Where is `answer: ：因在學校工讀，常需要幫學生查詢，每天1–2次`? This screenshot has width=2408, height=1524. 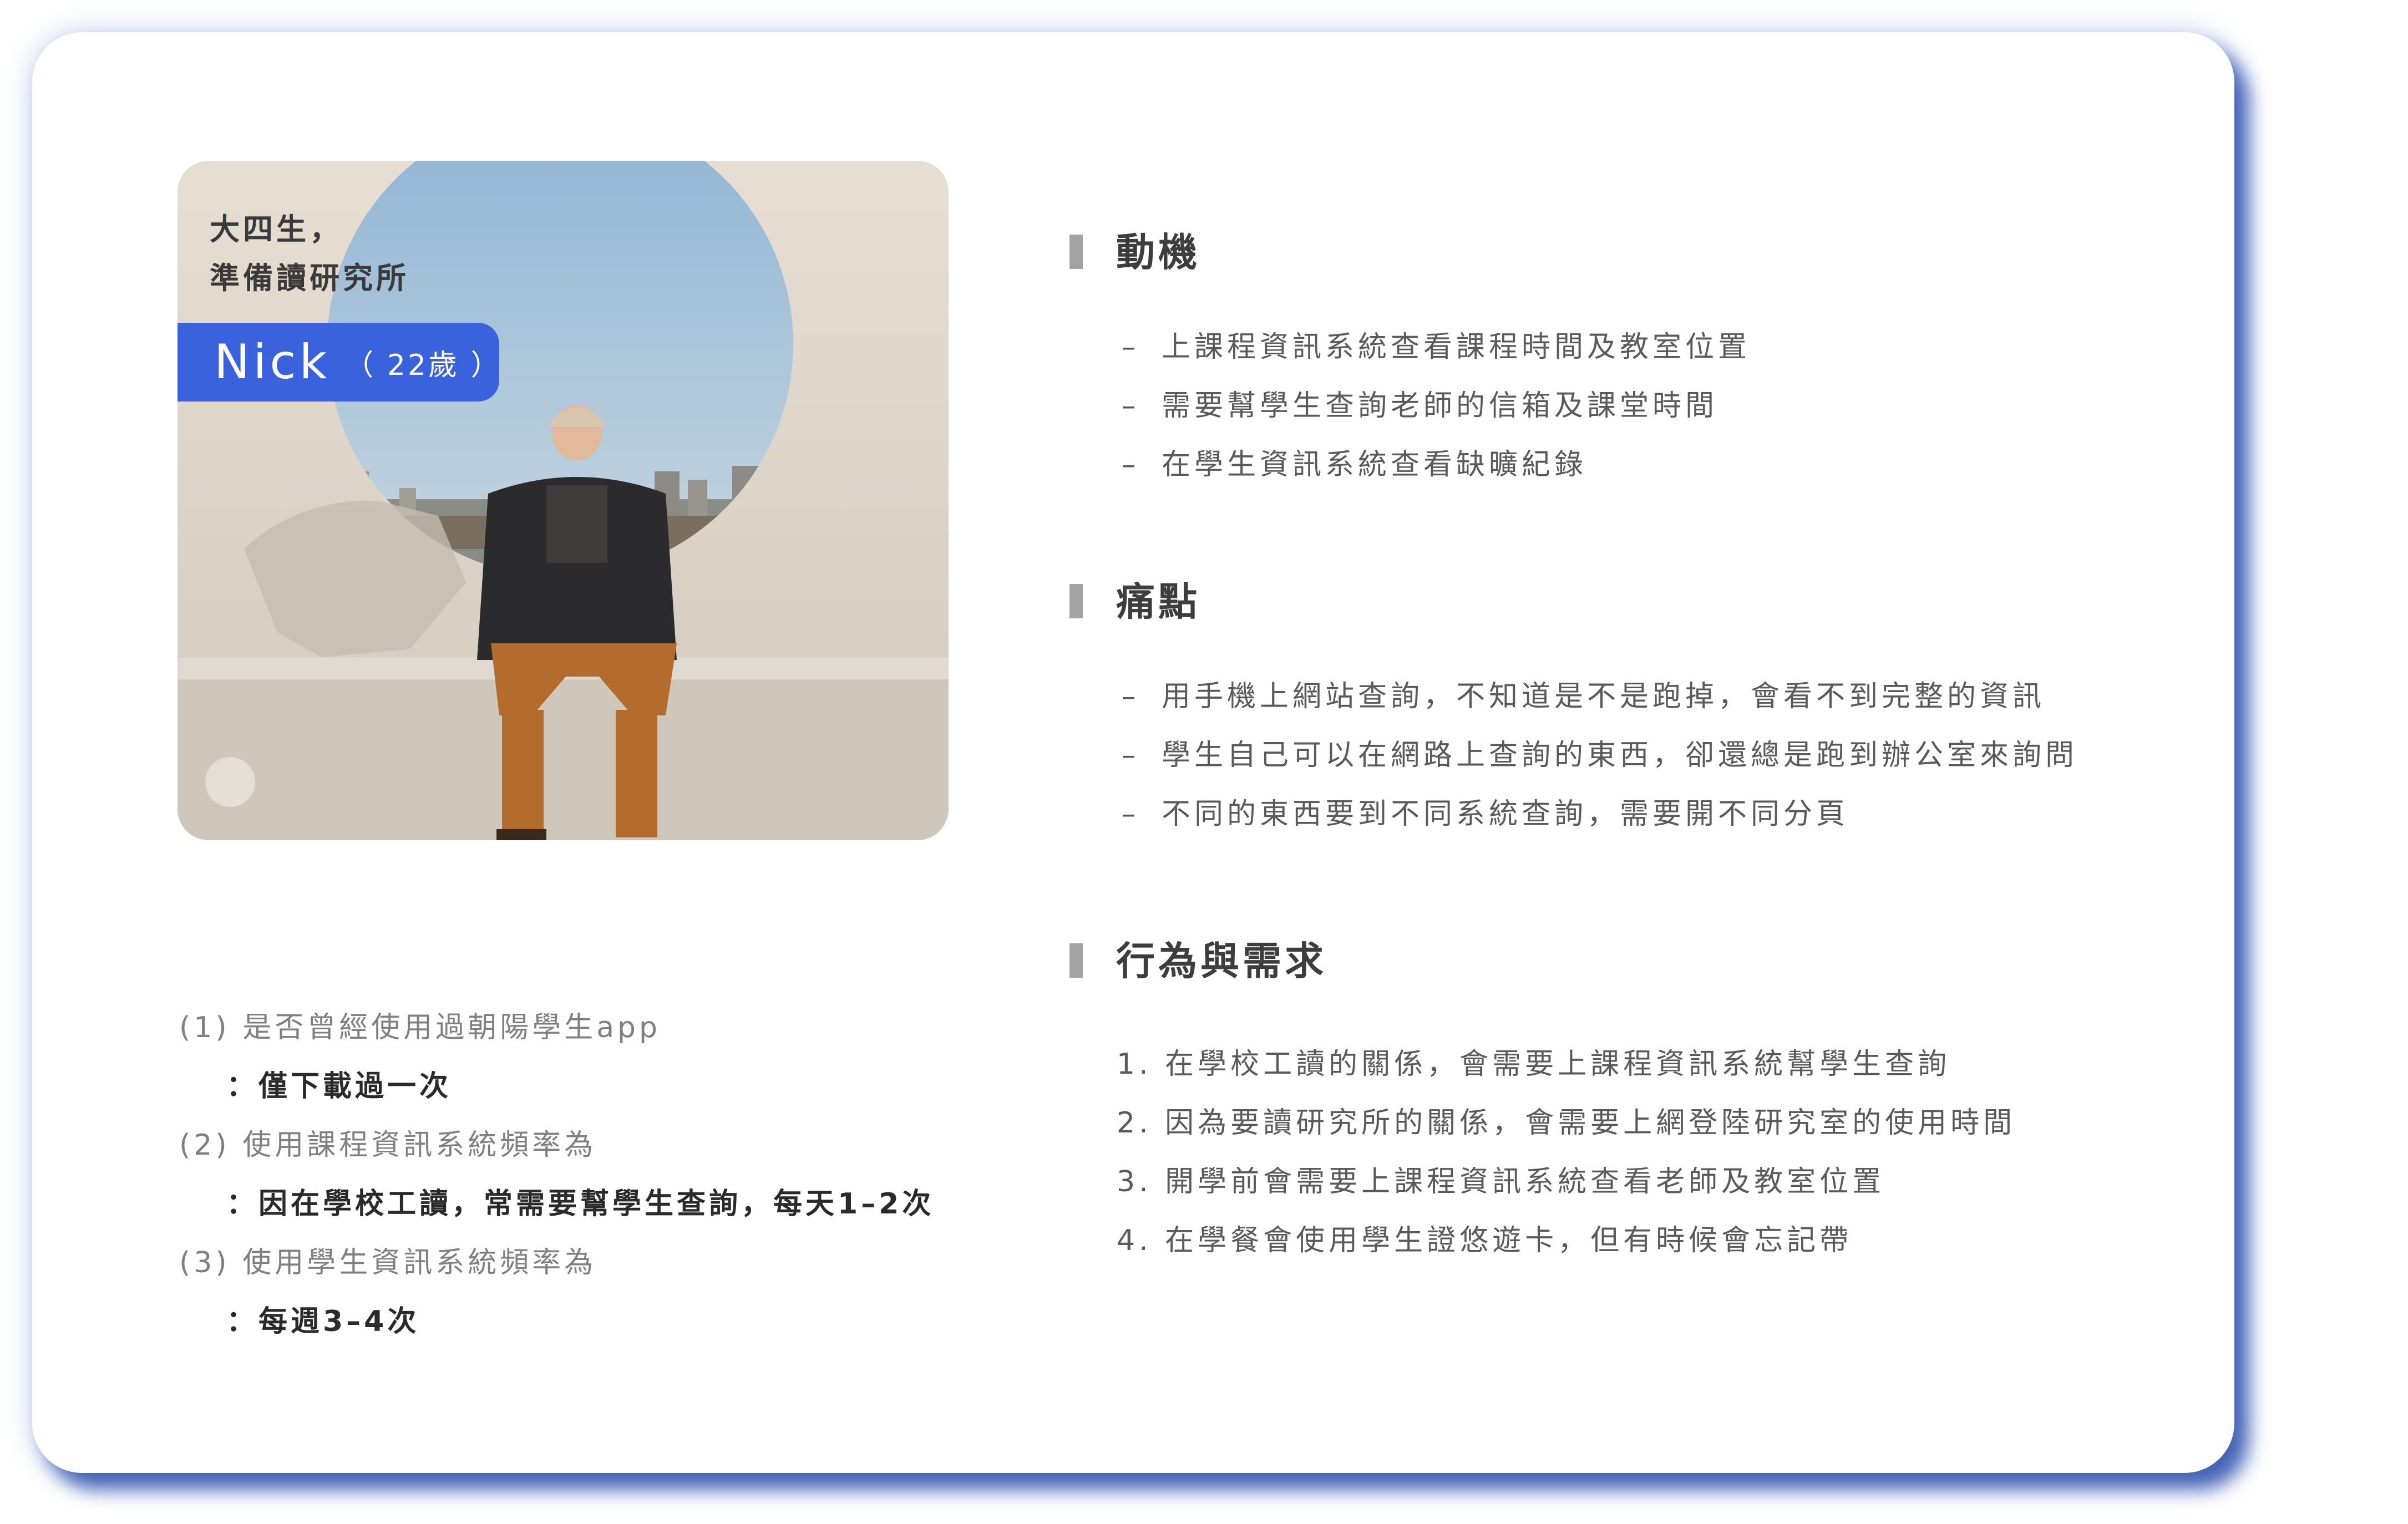 answer: ：因在學校工讀，常需要幫學生查詢，每天1–2次 is located at coordinates (580, 1204).